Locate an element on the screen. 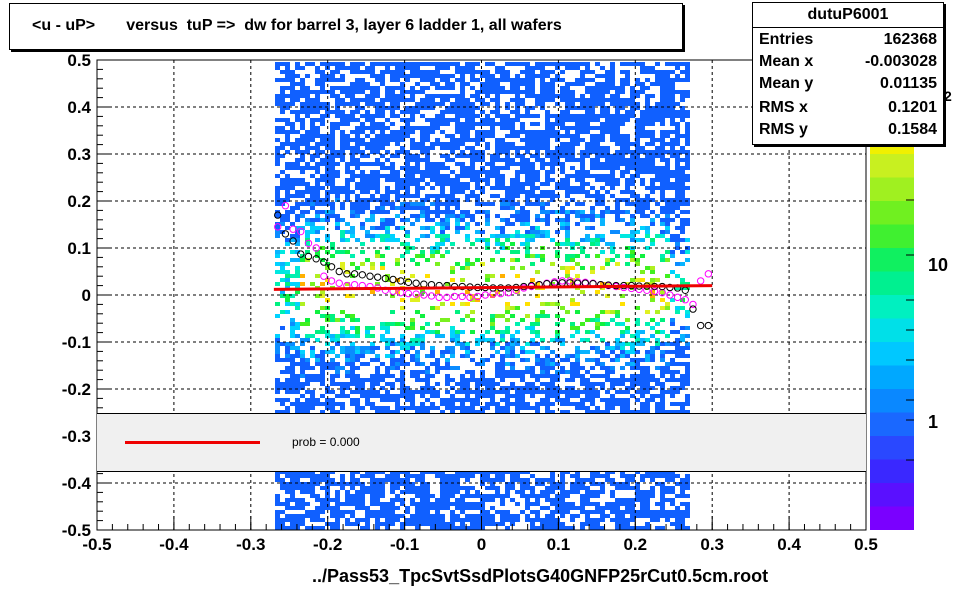 The height and width of the screenshot is (590, 963). stats-key: Entries is located at coordinates (786, 39).